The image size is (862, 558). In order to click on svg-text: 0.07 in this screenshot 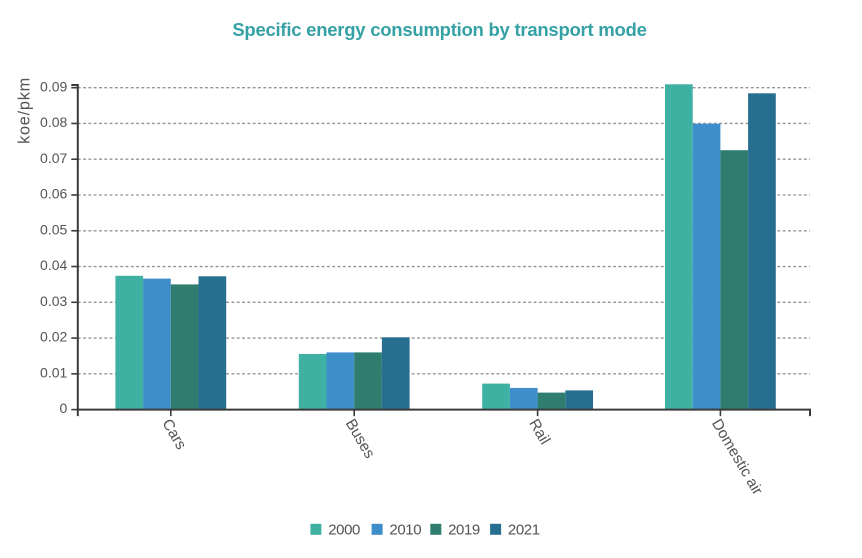, I will do `click(53, 158)`.